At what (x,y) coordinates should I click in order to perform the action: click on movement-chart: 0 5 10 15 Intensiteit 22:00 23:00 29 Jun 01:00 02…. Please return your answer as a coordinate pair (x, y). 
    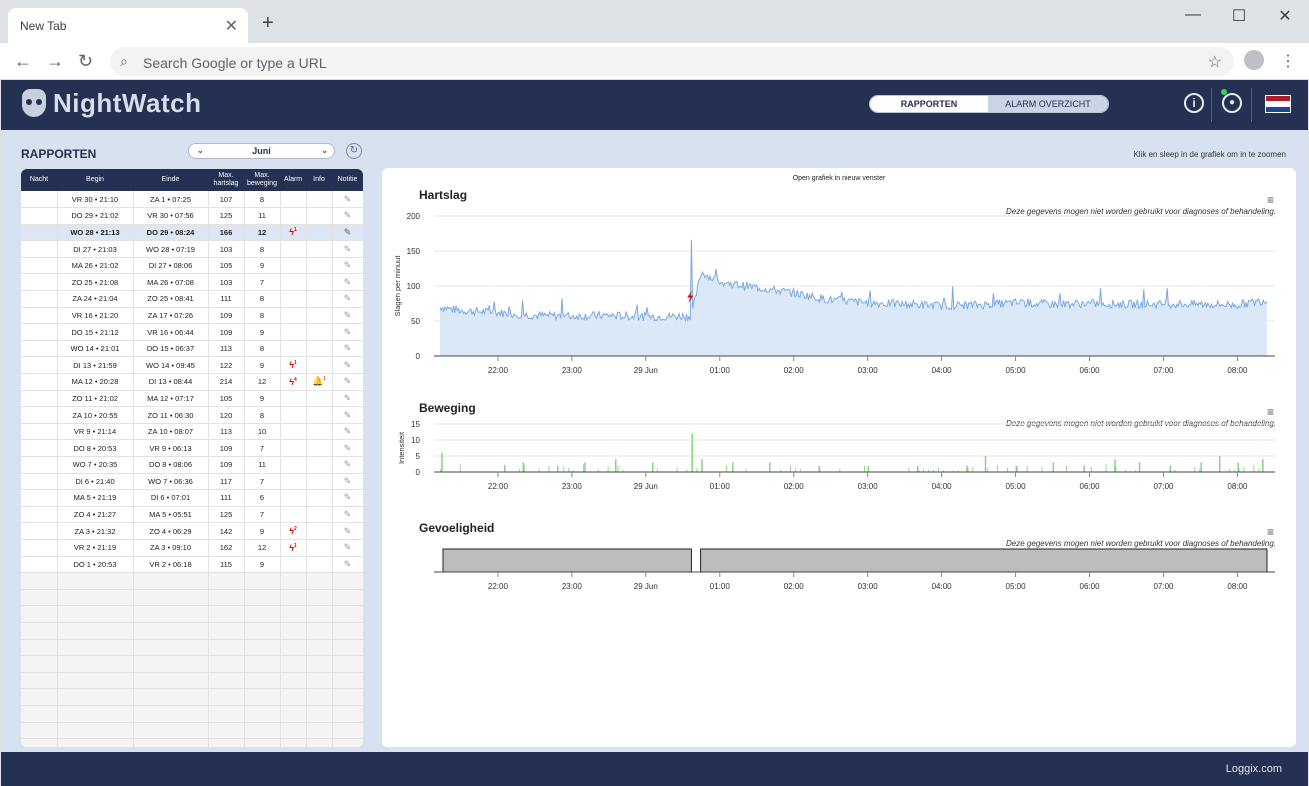
    Looking at the image, I should click on (839, 461).